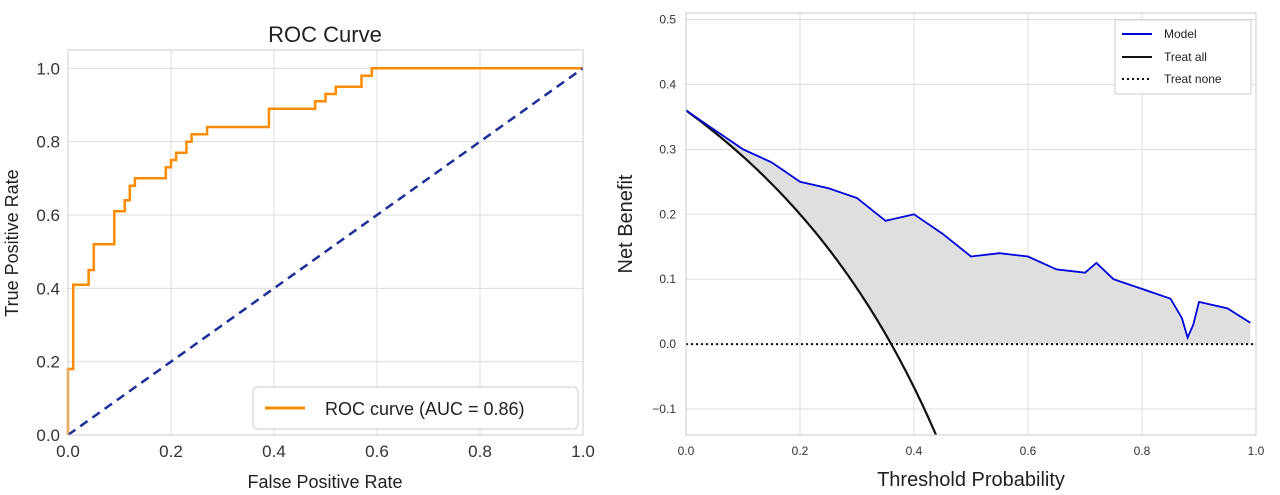 This screenshot has height=495, width=1280. What do you see at coordinates (667, 279) in the screenshot?
I see `dca-y-tick-label: 0.1` at bounding box center [667, 279].